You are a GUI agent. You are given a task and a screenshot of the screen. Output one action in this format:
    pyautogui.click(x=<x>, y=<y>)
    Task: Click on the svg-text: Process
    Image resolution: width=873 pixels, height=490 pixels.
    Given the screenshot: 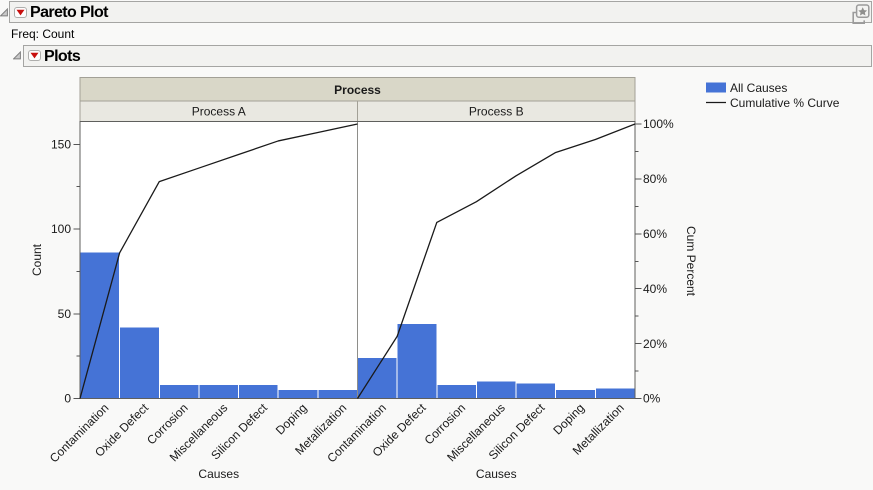 What is the action you would take?
    pyautogui.click(x=357, y=90)
    